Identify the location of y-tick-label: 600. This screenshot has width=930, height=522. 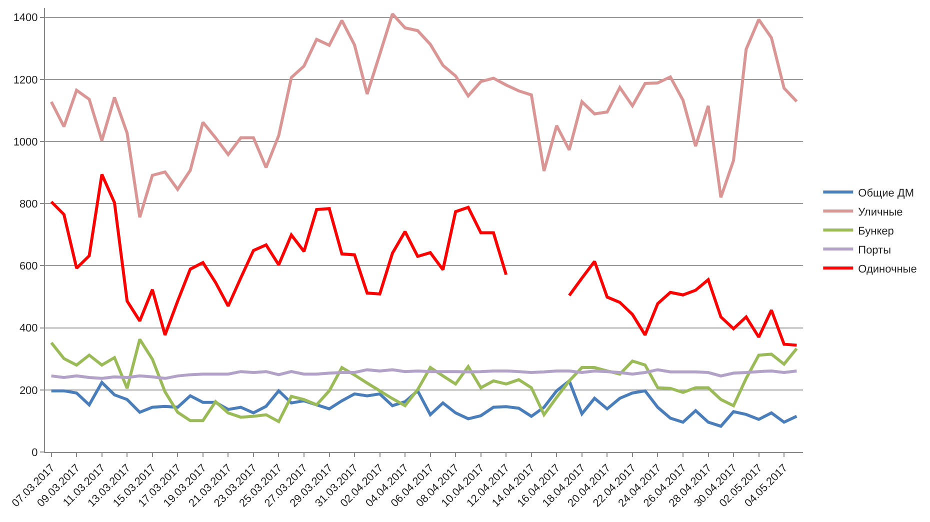
(28, 266).